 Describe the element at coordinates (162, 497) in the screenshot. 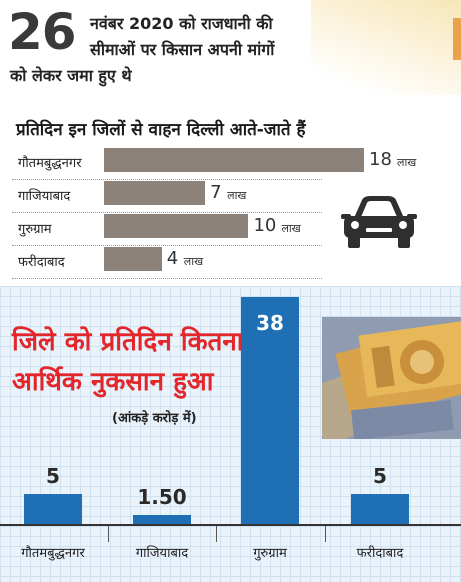

I see `loss-value-label: 1.50` at that location.